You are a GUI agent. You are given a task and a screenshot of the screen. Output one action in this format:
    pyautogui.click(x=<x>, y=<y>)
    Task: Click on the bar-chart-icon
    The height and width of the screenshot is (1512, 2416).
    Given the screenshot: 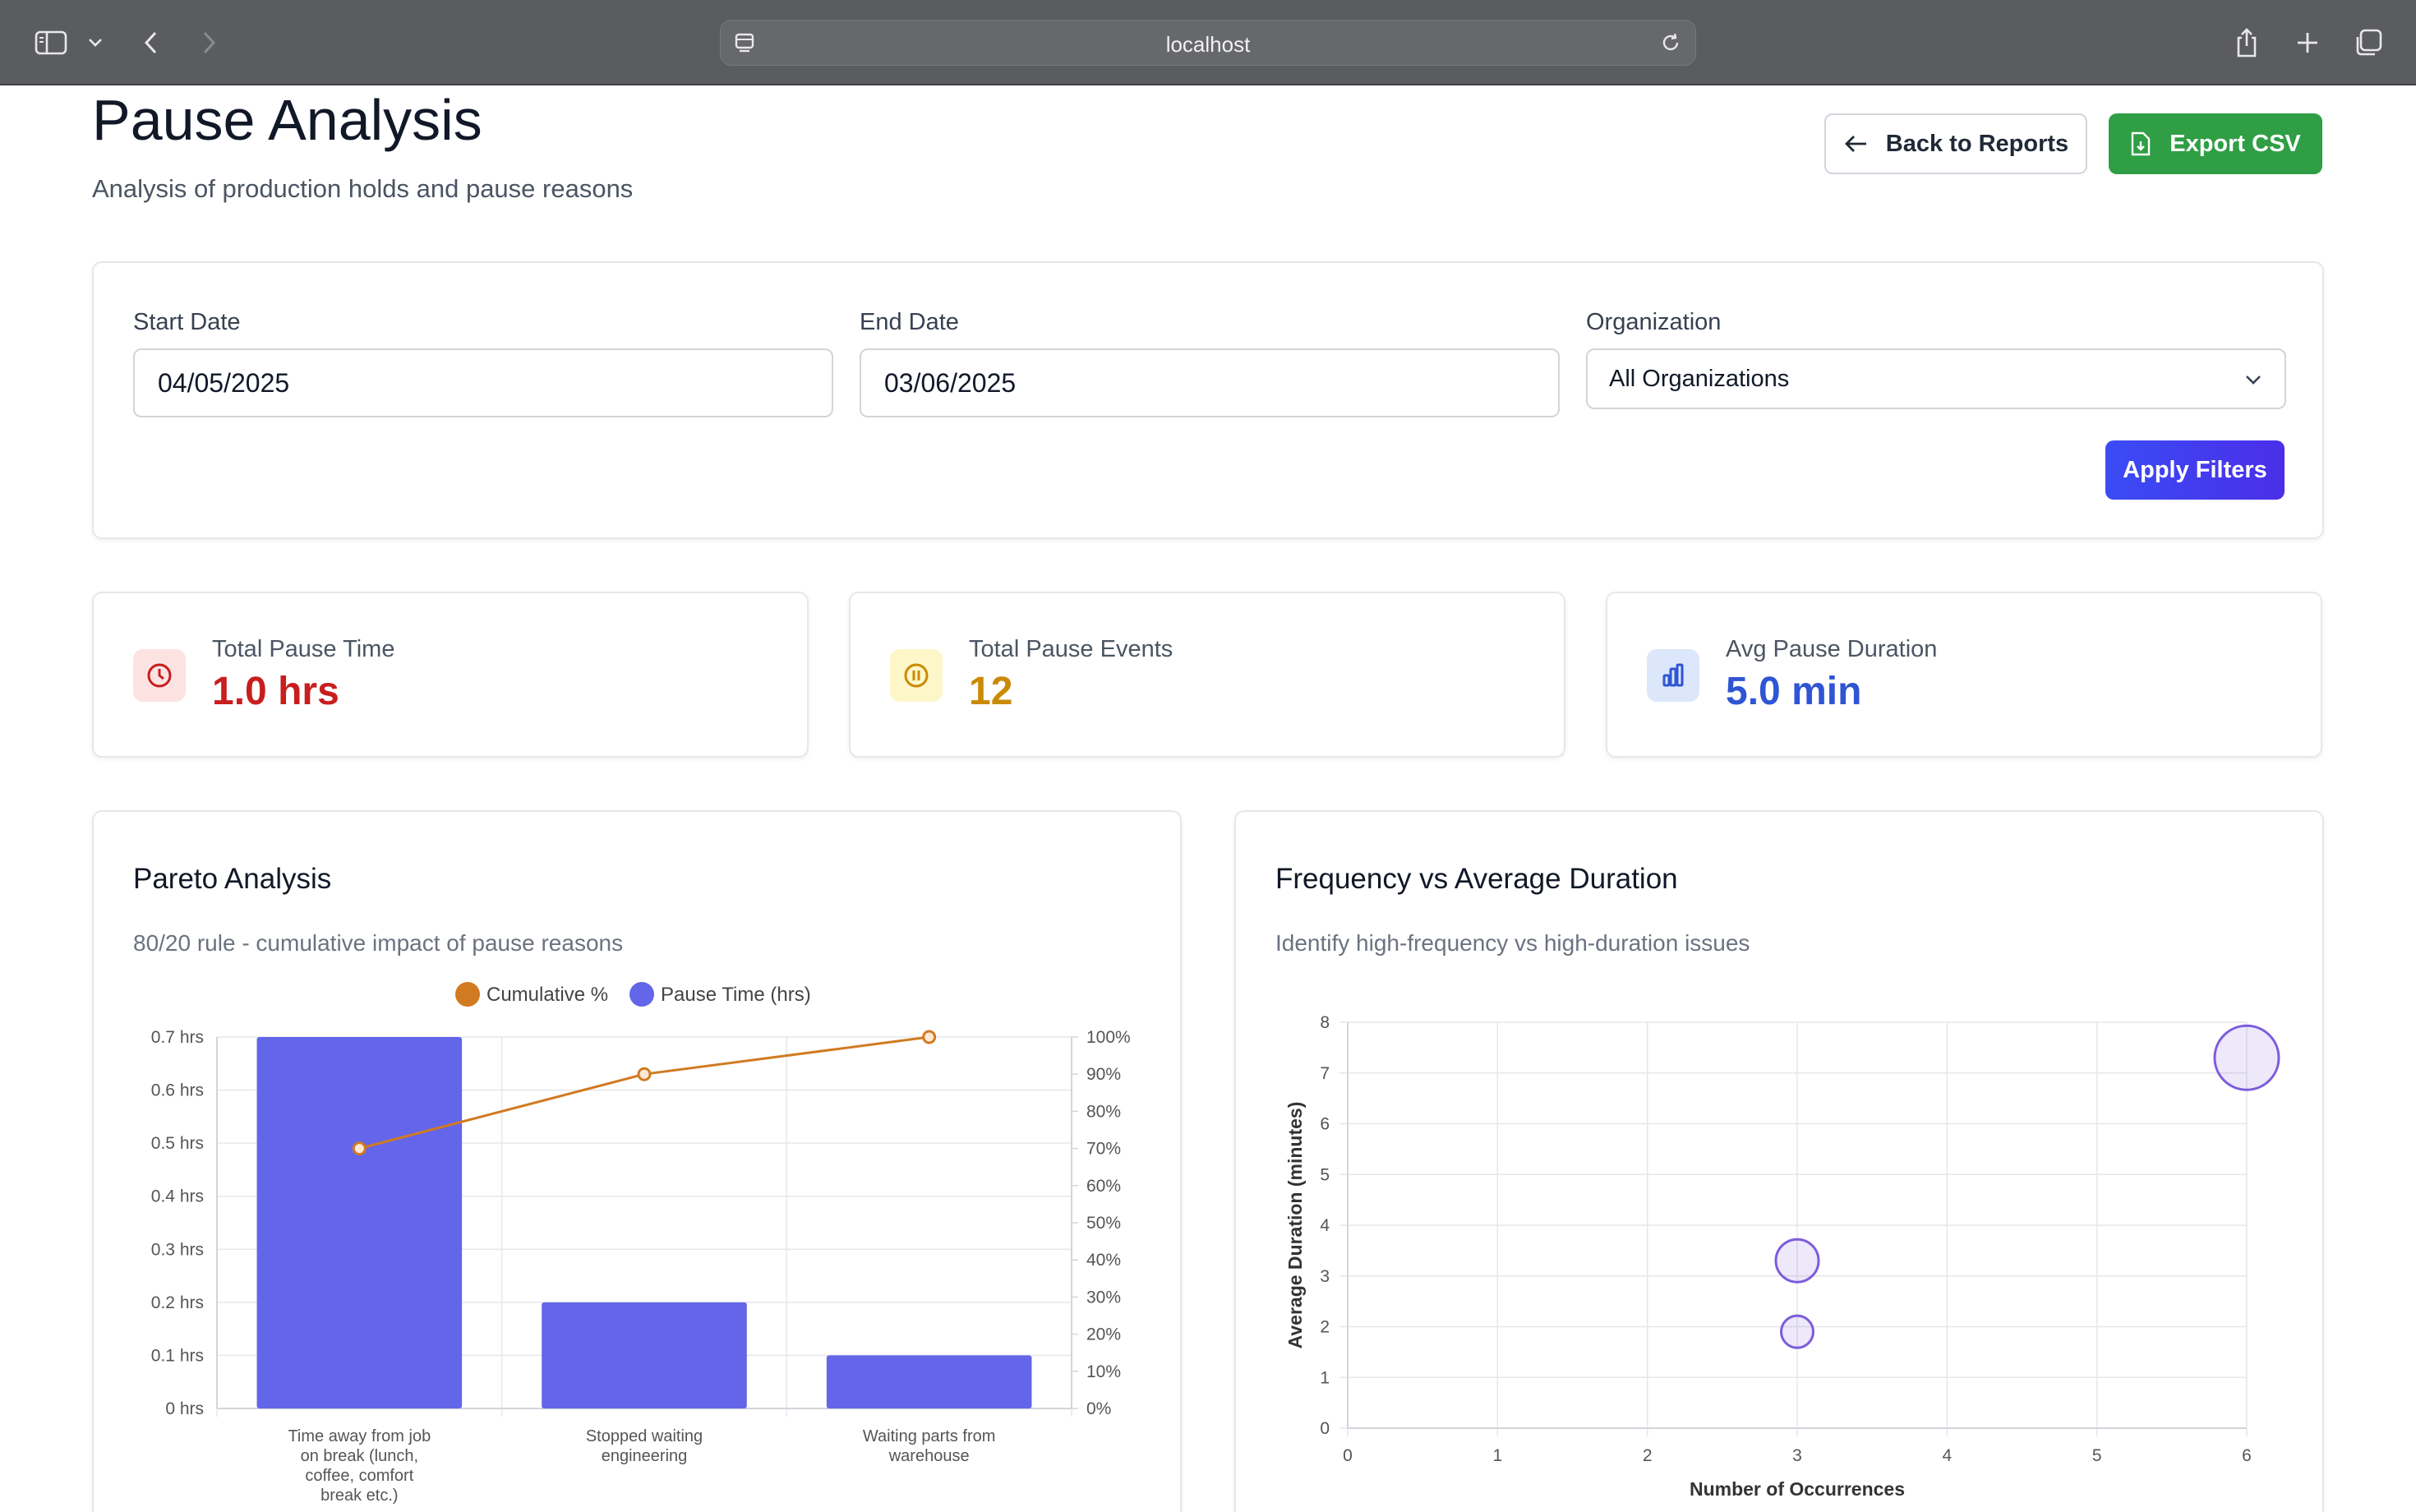 What is the action you would take?
    pyautogui.click(x=1673, y=675)
    